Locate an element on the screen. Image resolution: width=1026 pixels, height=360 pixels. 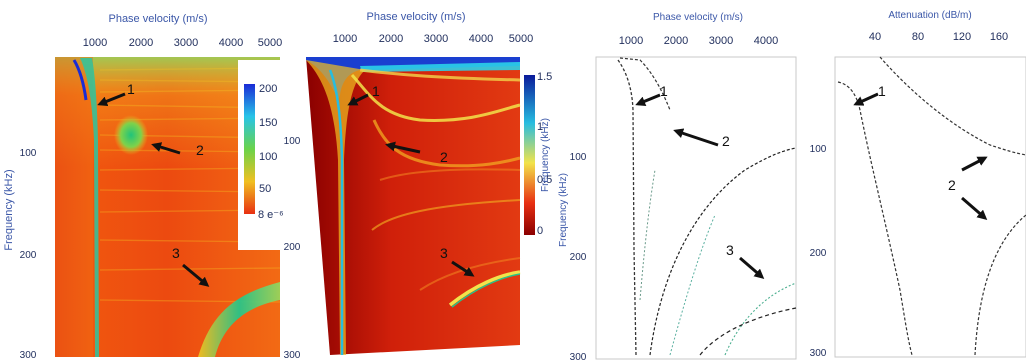
panel-b-y-title: Frequency (kHz) is located at coordinates (545, 155).